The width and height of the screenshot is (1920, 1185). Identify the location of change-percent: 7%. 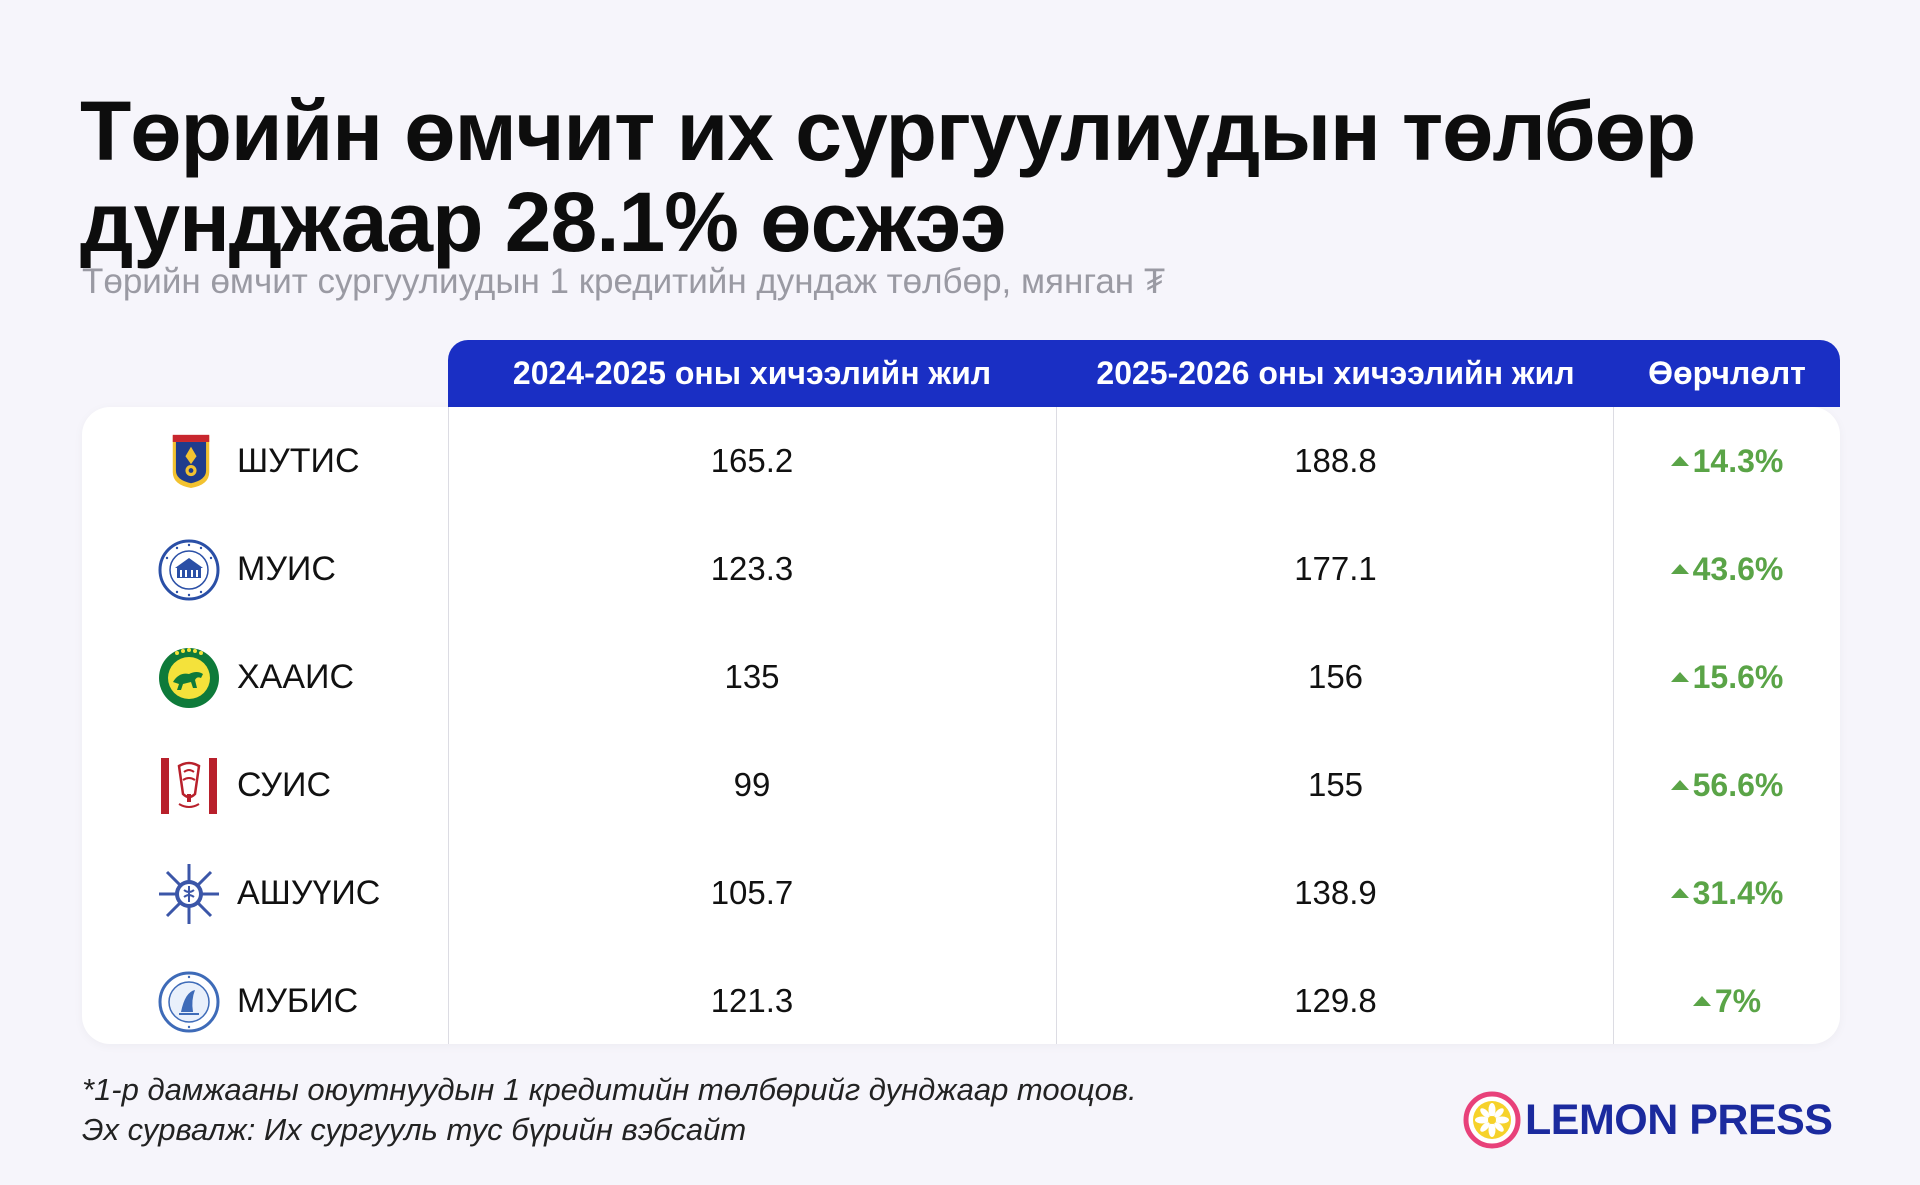
(1738, 1001).